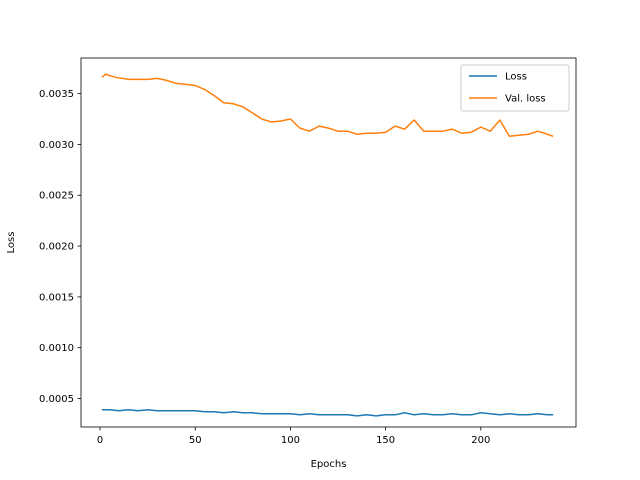  I want to click on series-line-val-loss, so click(327, 105).